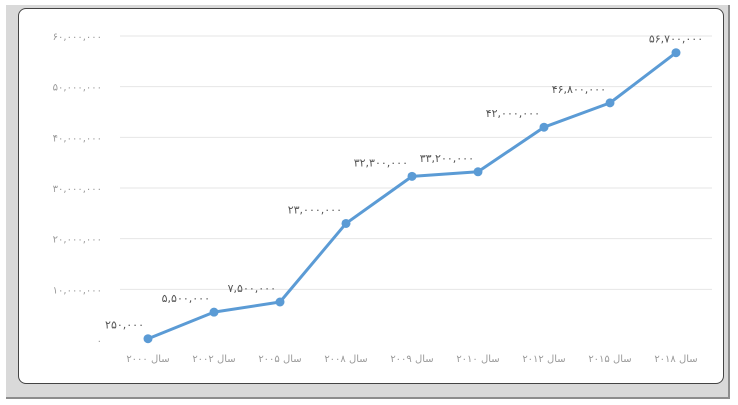 The width and height of the screenshot is (738, 405). Describe the element at coordinates (77, 88) in the screenshot. I see `y-tick-label: ۵۰,۰۰۰,۰۰۰` at that location.